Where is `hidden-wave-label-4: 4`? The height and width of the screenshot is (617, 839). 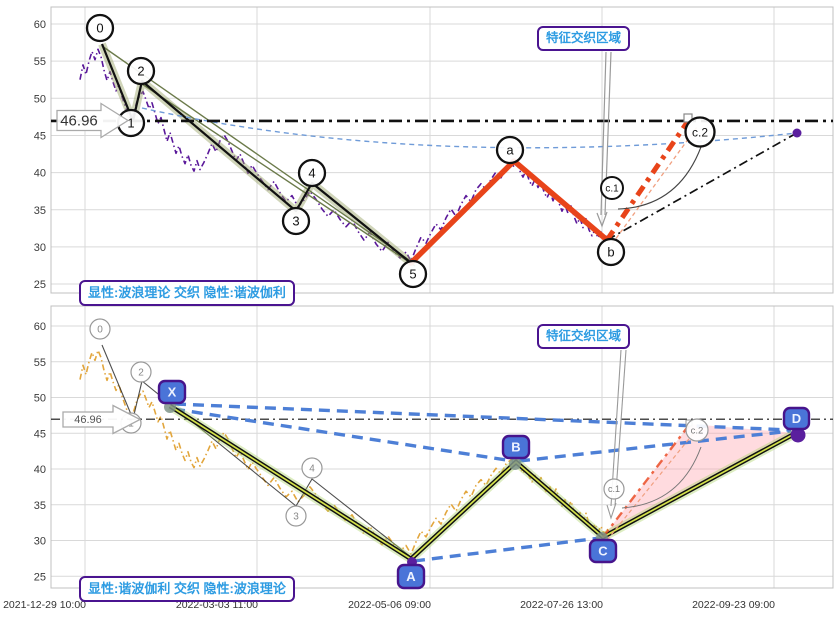
hidden-wave-label-4: 4 is located at coordinates (312, 468).